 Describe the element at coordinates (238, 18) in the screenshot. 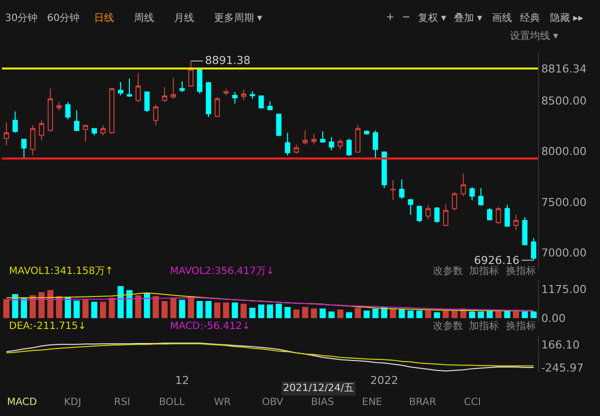

I see `text: 更多周期 ▾` at that location.